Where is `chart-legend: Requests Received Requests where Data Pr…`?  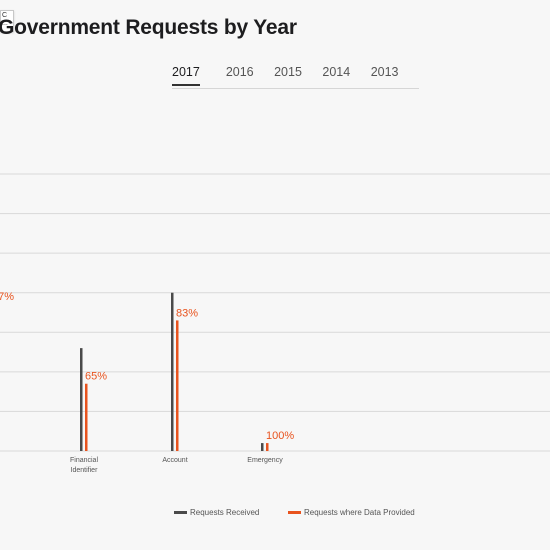 chart-legend: Requests Received Requests where Data Pr… is located at coordinates (275, 514).